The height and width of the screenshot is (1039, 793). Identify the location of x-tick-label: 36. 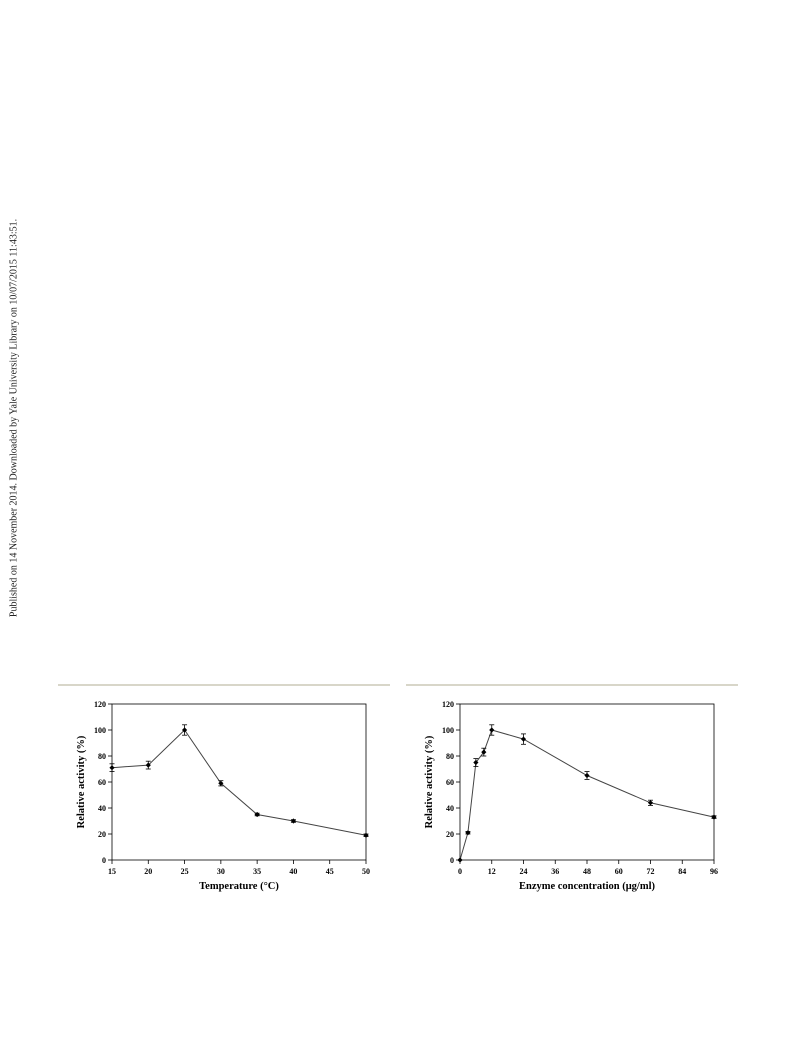
(555, 871).